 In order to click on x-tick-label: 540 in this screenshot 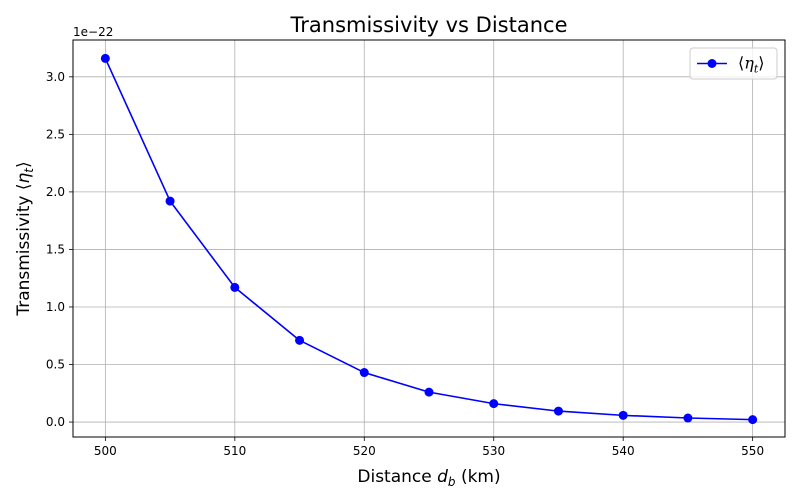, I will do `click(623, 451)`.